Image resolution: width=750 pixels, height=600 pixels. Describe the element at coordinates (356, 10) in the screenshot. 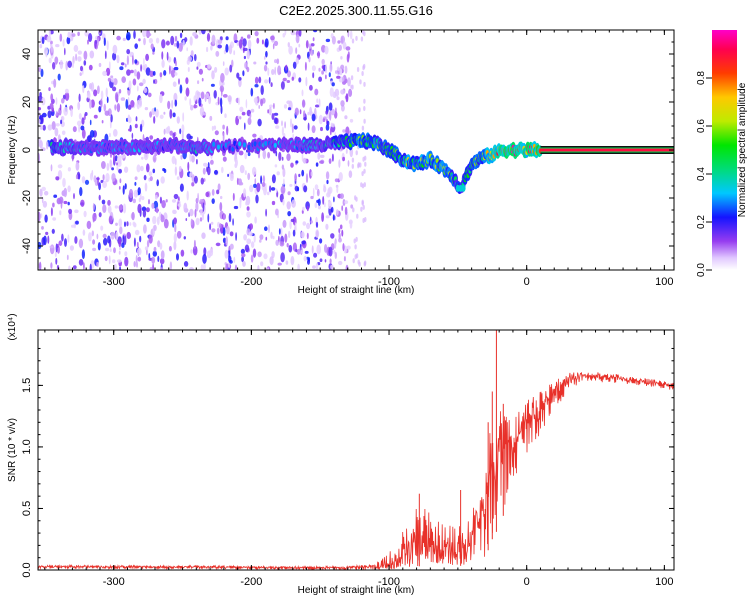

I see `figure-title: C2E2.2025.300.11.55.G16` at that location.